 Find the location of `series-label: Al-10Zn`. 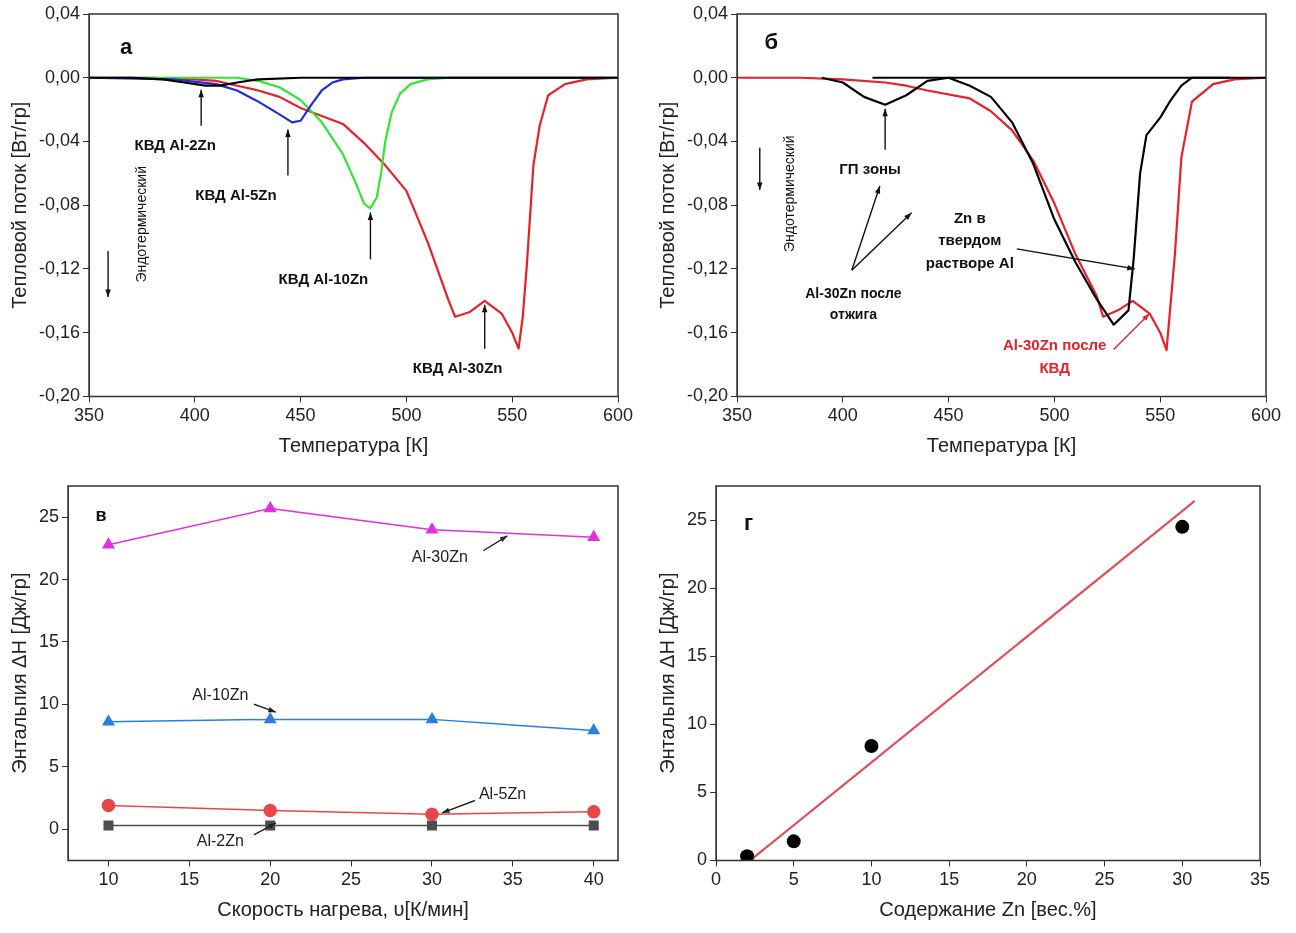

series-label: Al-10Zn is located at coordinates (220, 695).